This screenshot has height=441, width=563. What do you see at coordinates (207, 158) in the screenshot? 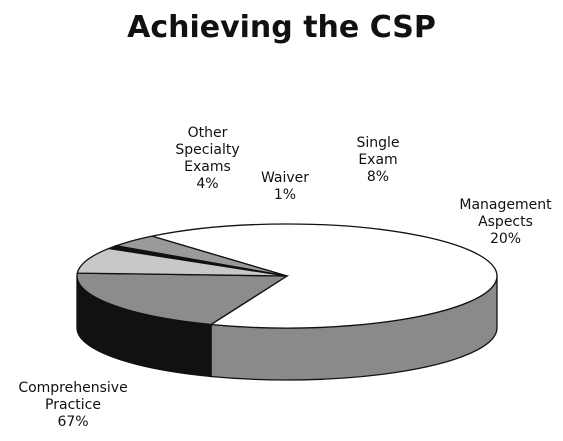
I see `slice-label-other-specialty-exams: Other Specialty Exams 4%` at bounding box center [207, 158].